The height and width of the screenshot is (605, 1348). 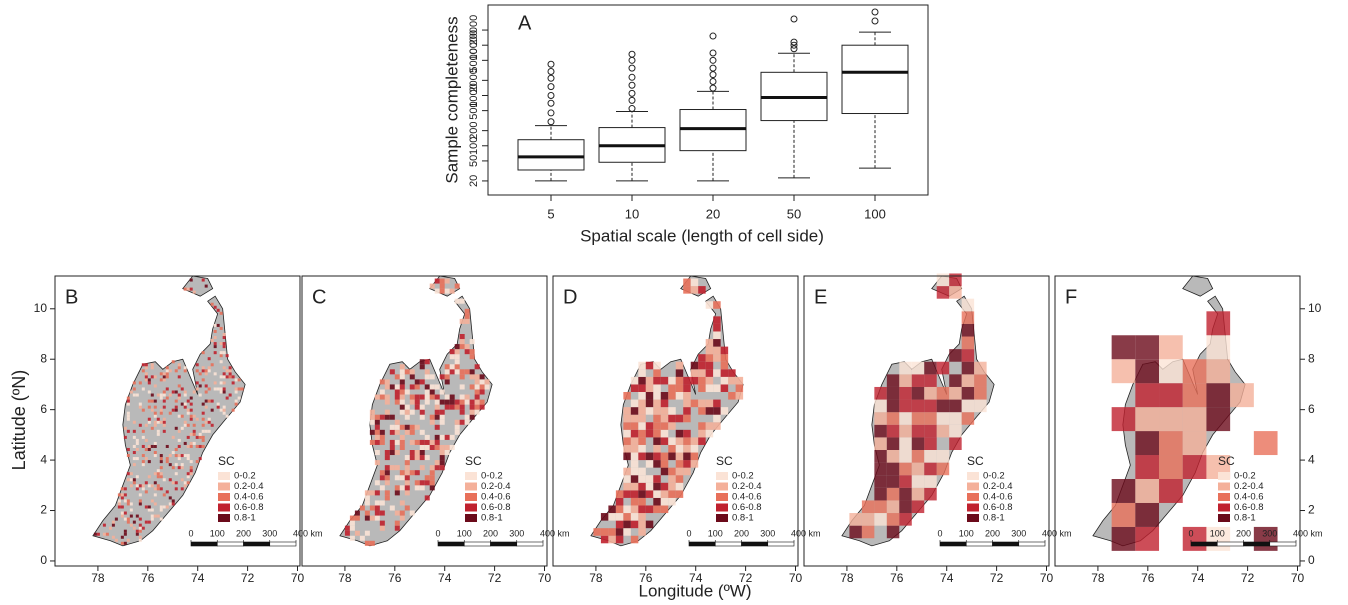 What do you see at coordinates (477, 544) in the screenshot?
I see `scale-segment` at bounding box center [477, 544].